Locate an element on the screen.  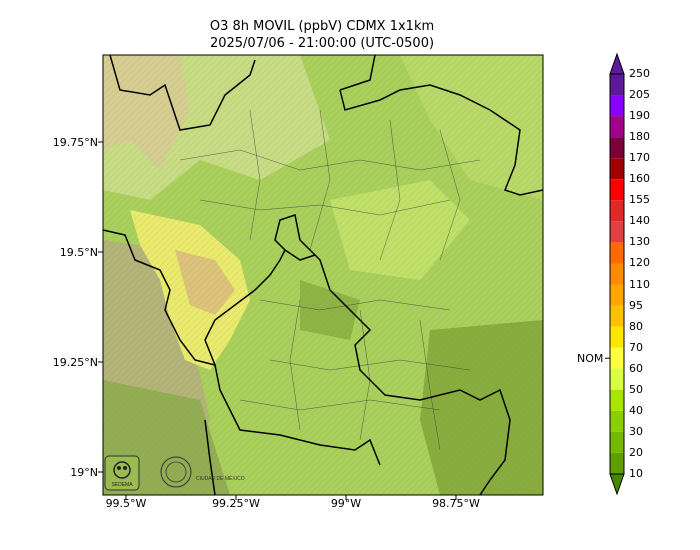
colorbar-tick-label: 120 is located at coordinates (639, 263).